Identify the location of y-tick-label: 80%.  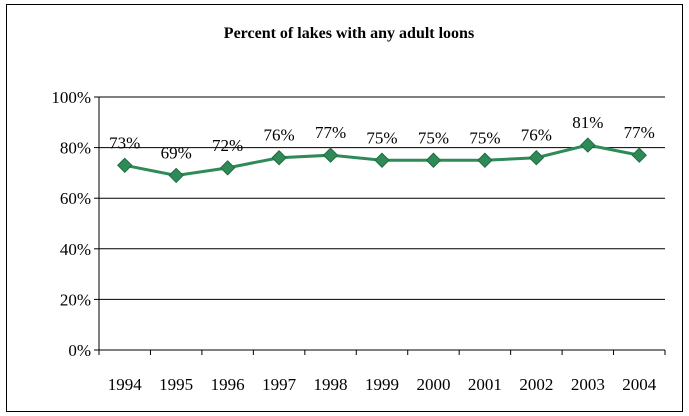
(75, 148).